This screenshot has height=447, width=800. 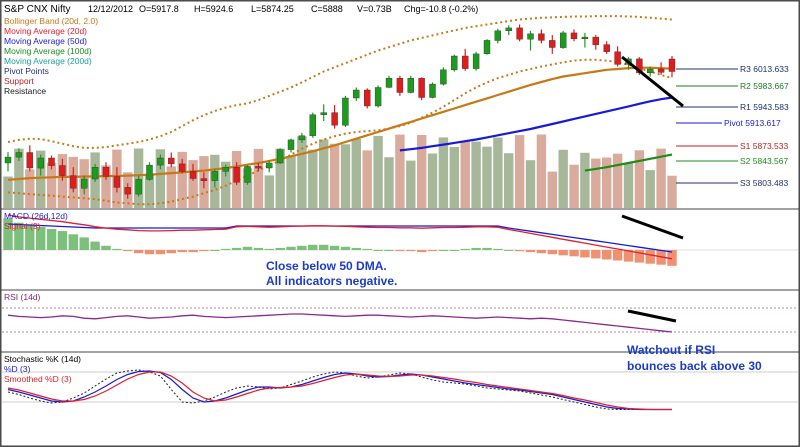 What do you see at coordinates (22, 226) in the screenshot?
I see `legend-signal: Signal (9)` at bounding box center [22, 226].